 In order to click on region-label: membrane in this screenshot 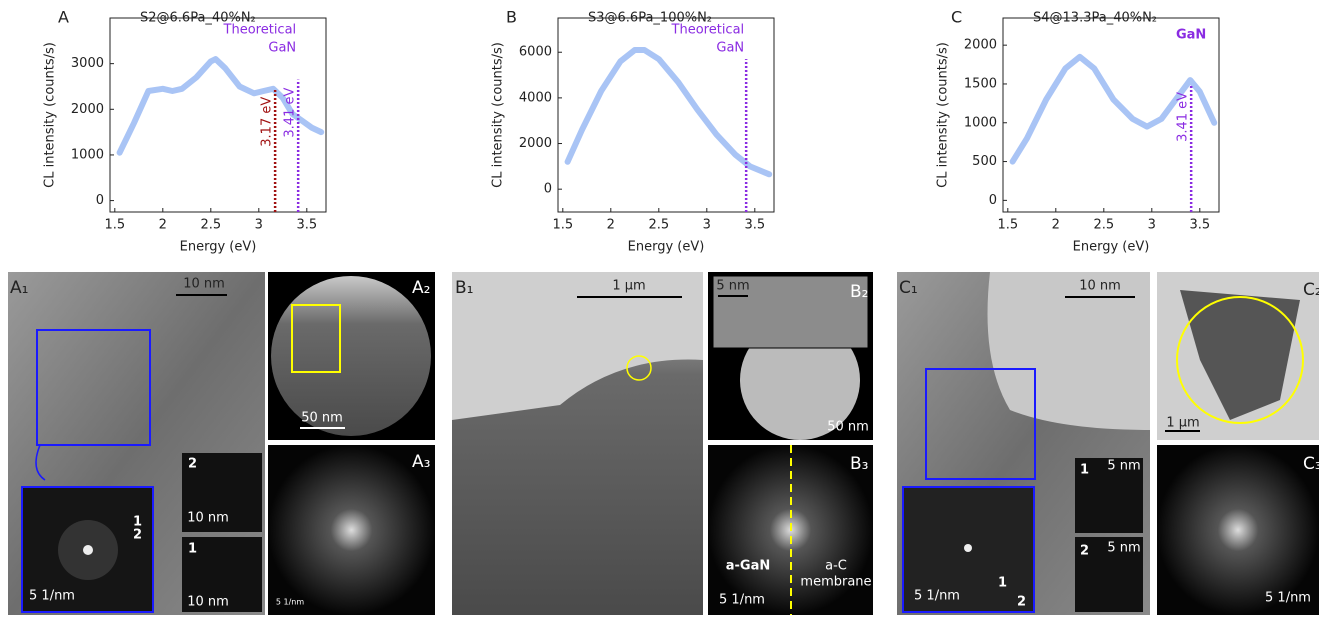, I will do `click(835, 582)`.